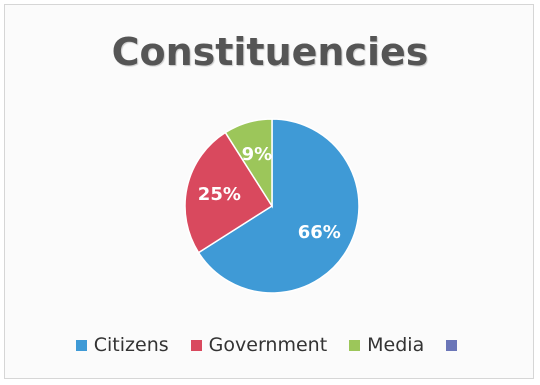  I want to click on legend-item-government: Government, so click(259, 345).